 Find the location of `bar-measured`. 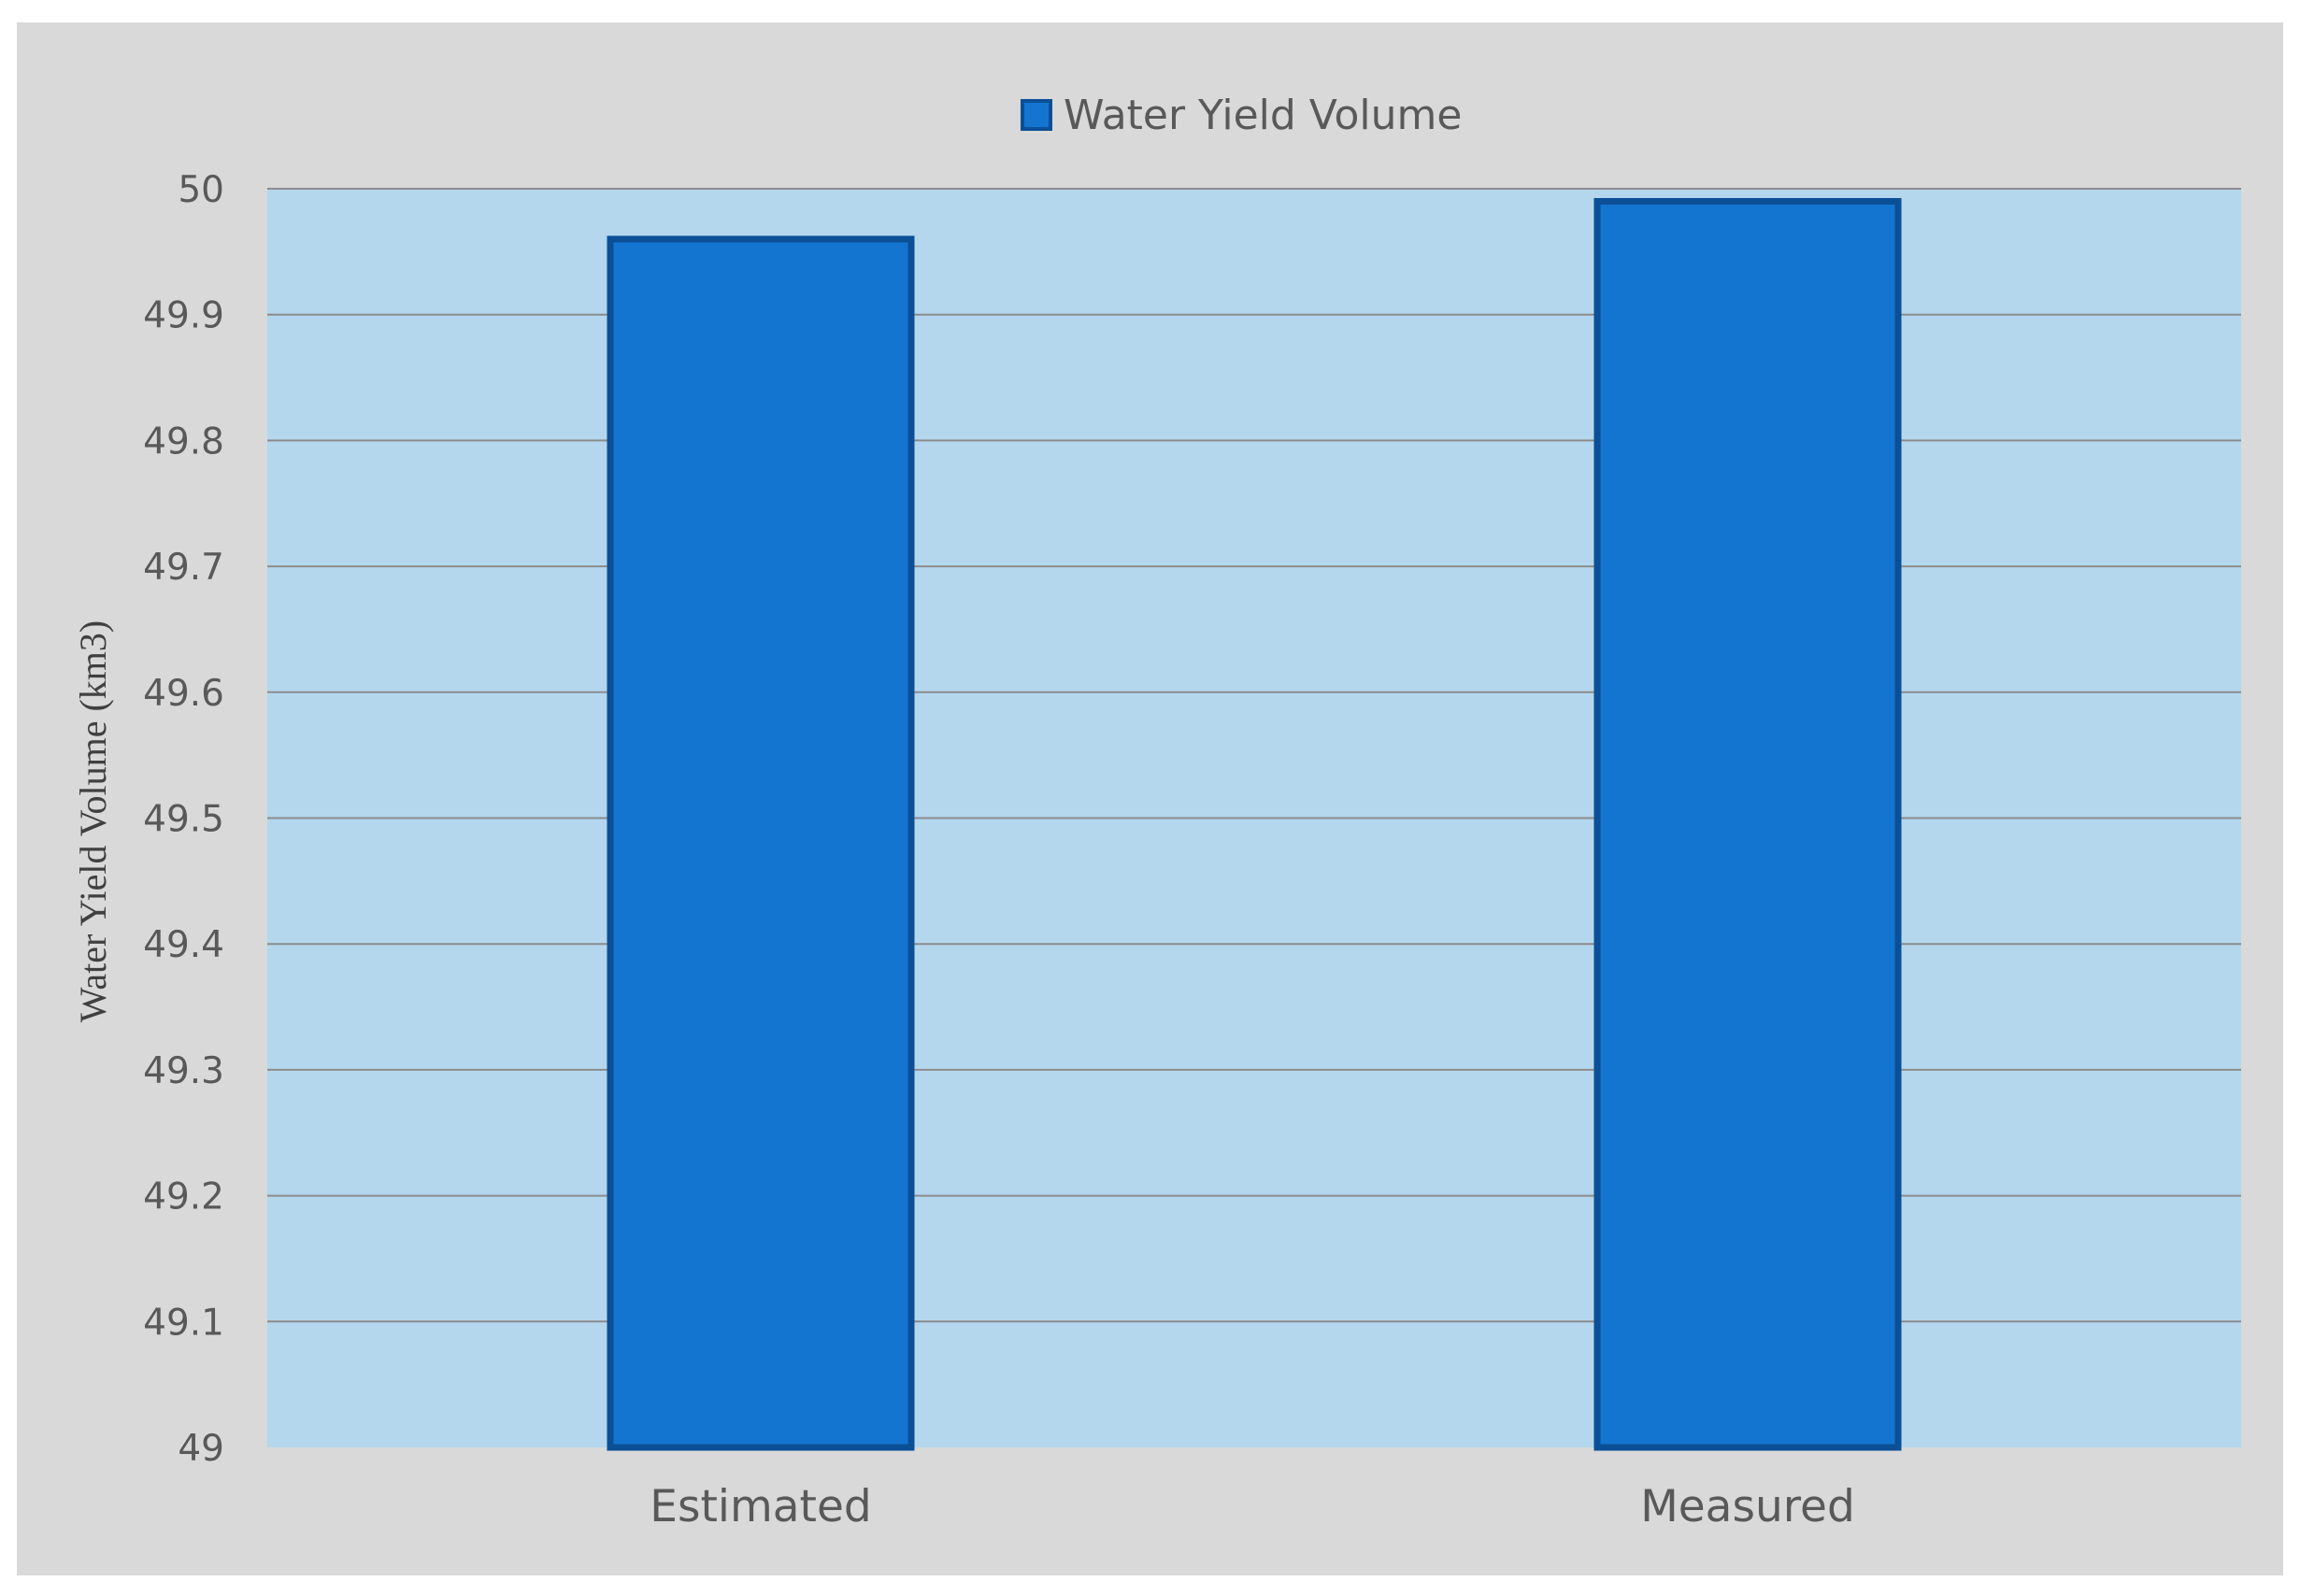

bar-measured is located at coordinates (1747, 824).